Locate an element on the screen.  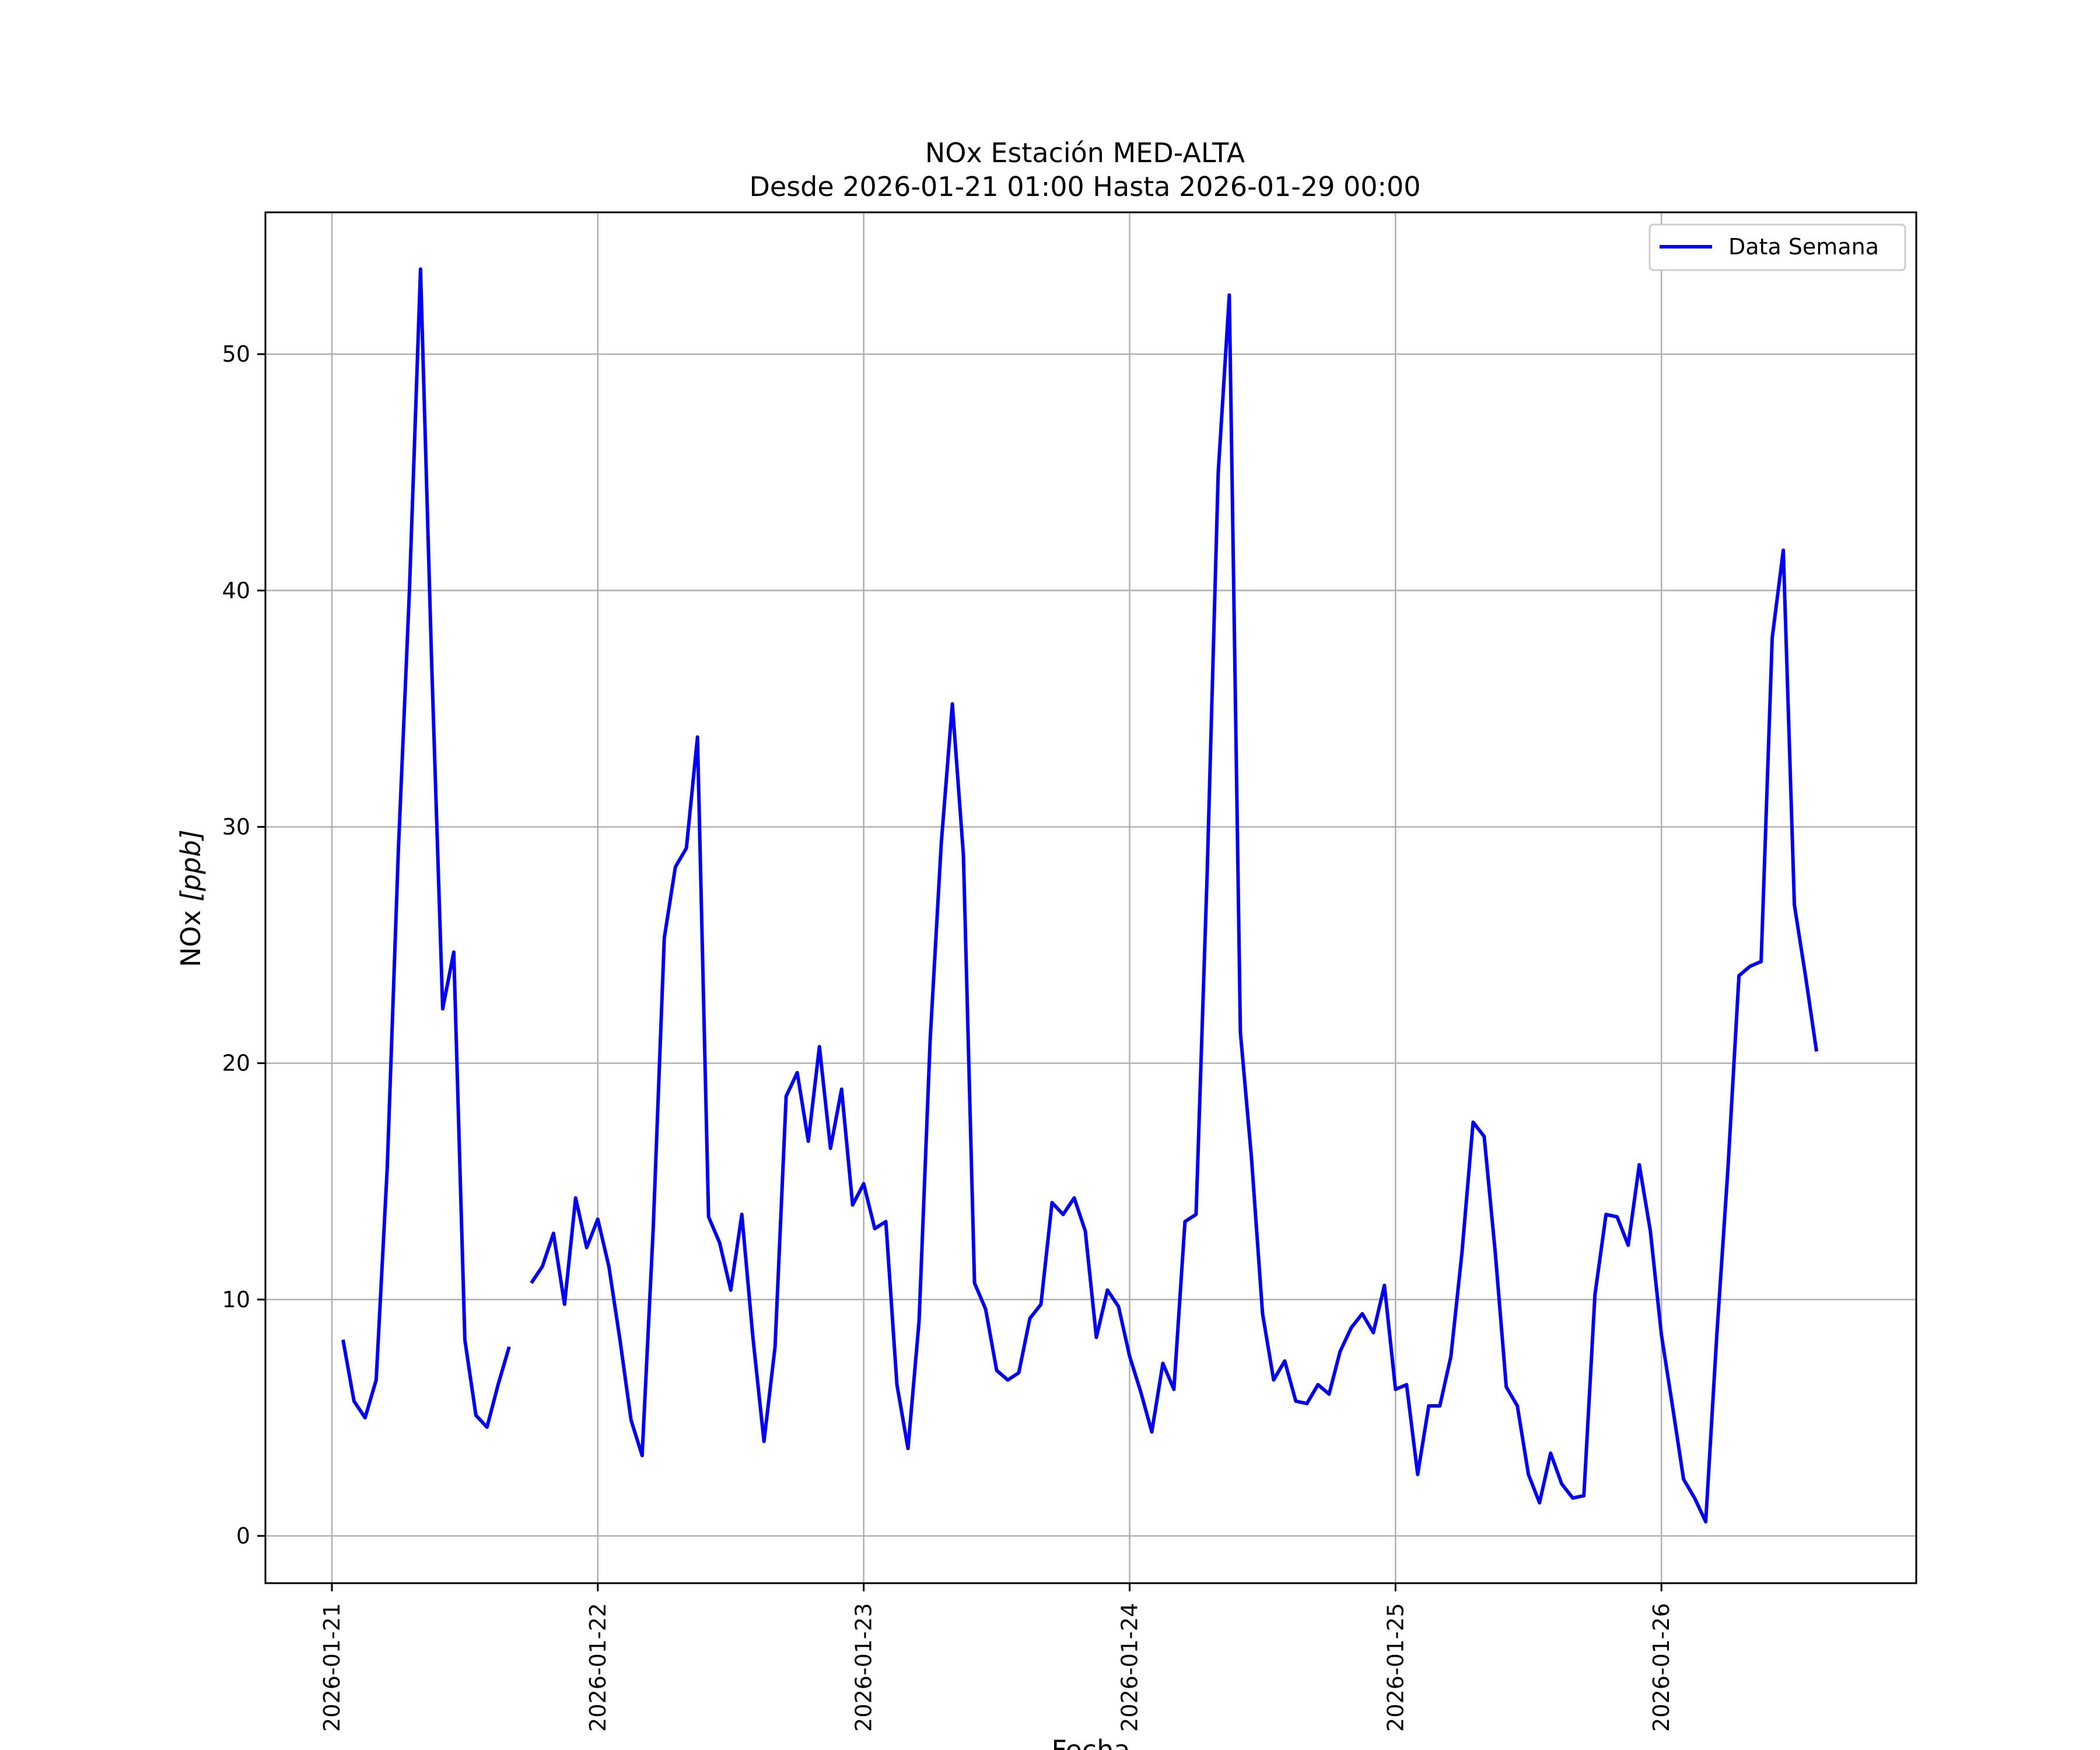
y-tick-label: 40 is located at coordinates (236, 590).